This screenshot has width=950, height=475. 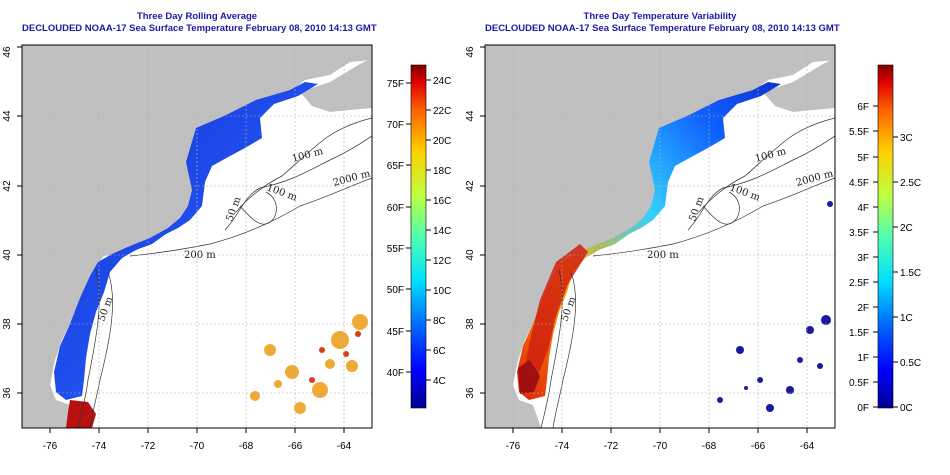 What do you see at coordinates (295, 446) in the screenshot?
I see `left-x-tick: -66` at bounding box center [295, 446].